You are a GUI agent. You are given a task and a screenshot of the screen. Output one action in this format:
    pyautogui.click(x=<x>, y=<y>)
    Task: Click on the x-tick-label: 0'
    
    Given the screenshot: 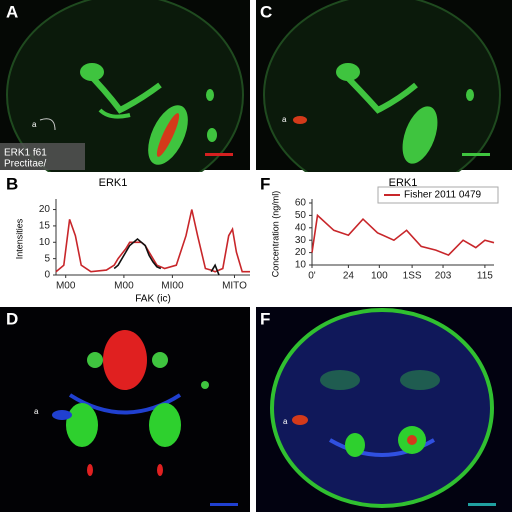 What is the action you would take?
    pyautogui.click(x=312, y=276)
    